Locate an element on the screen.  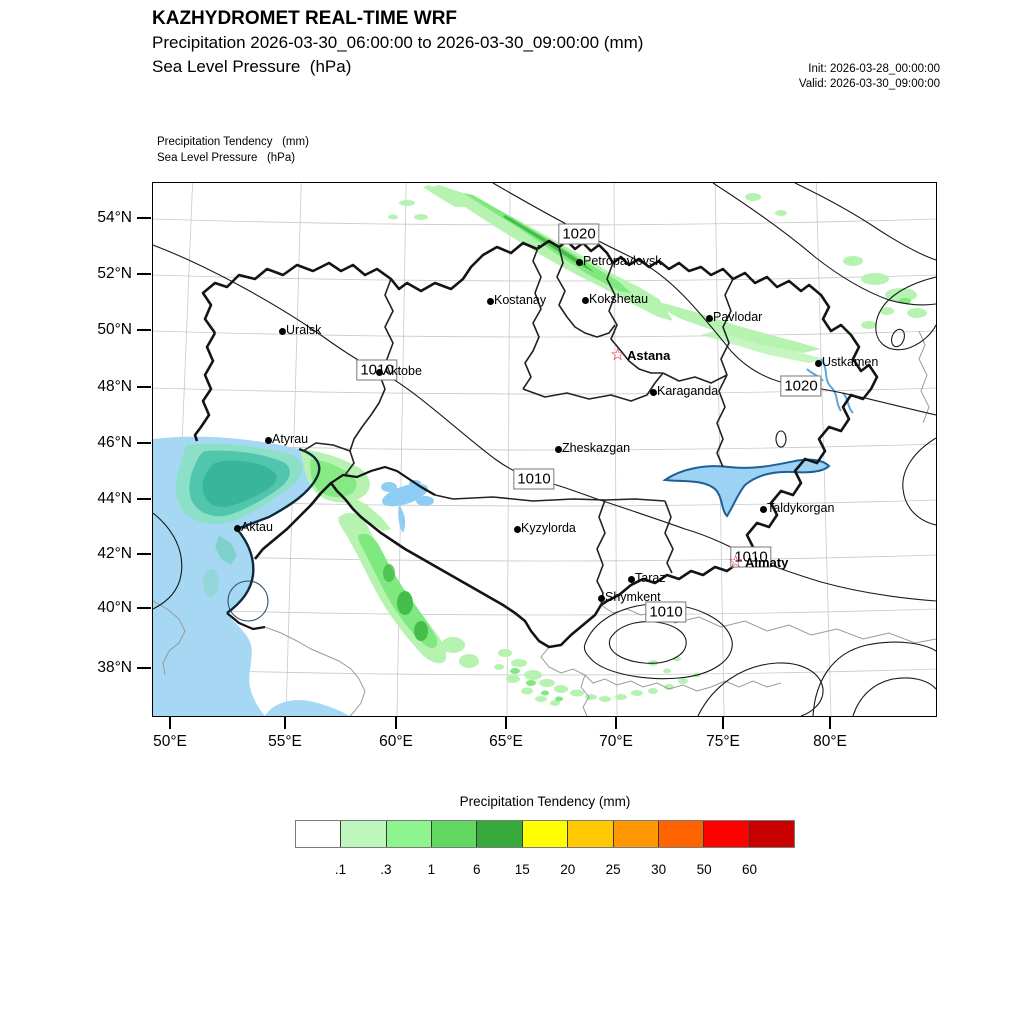
legend-tick-label: .1 is located at coordinates (340, 869).